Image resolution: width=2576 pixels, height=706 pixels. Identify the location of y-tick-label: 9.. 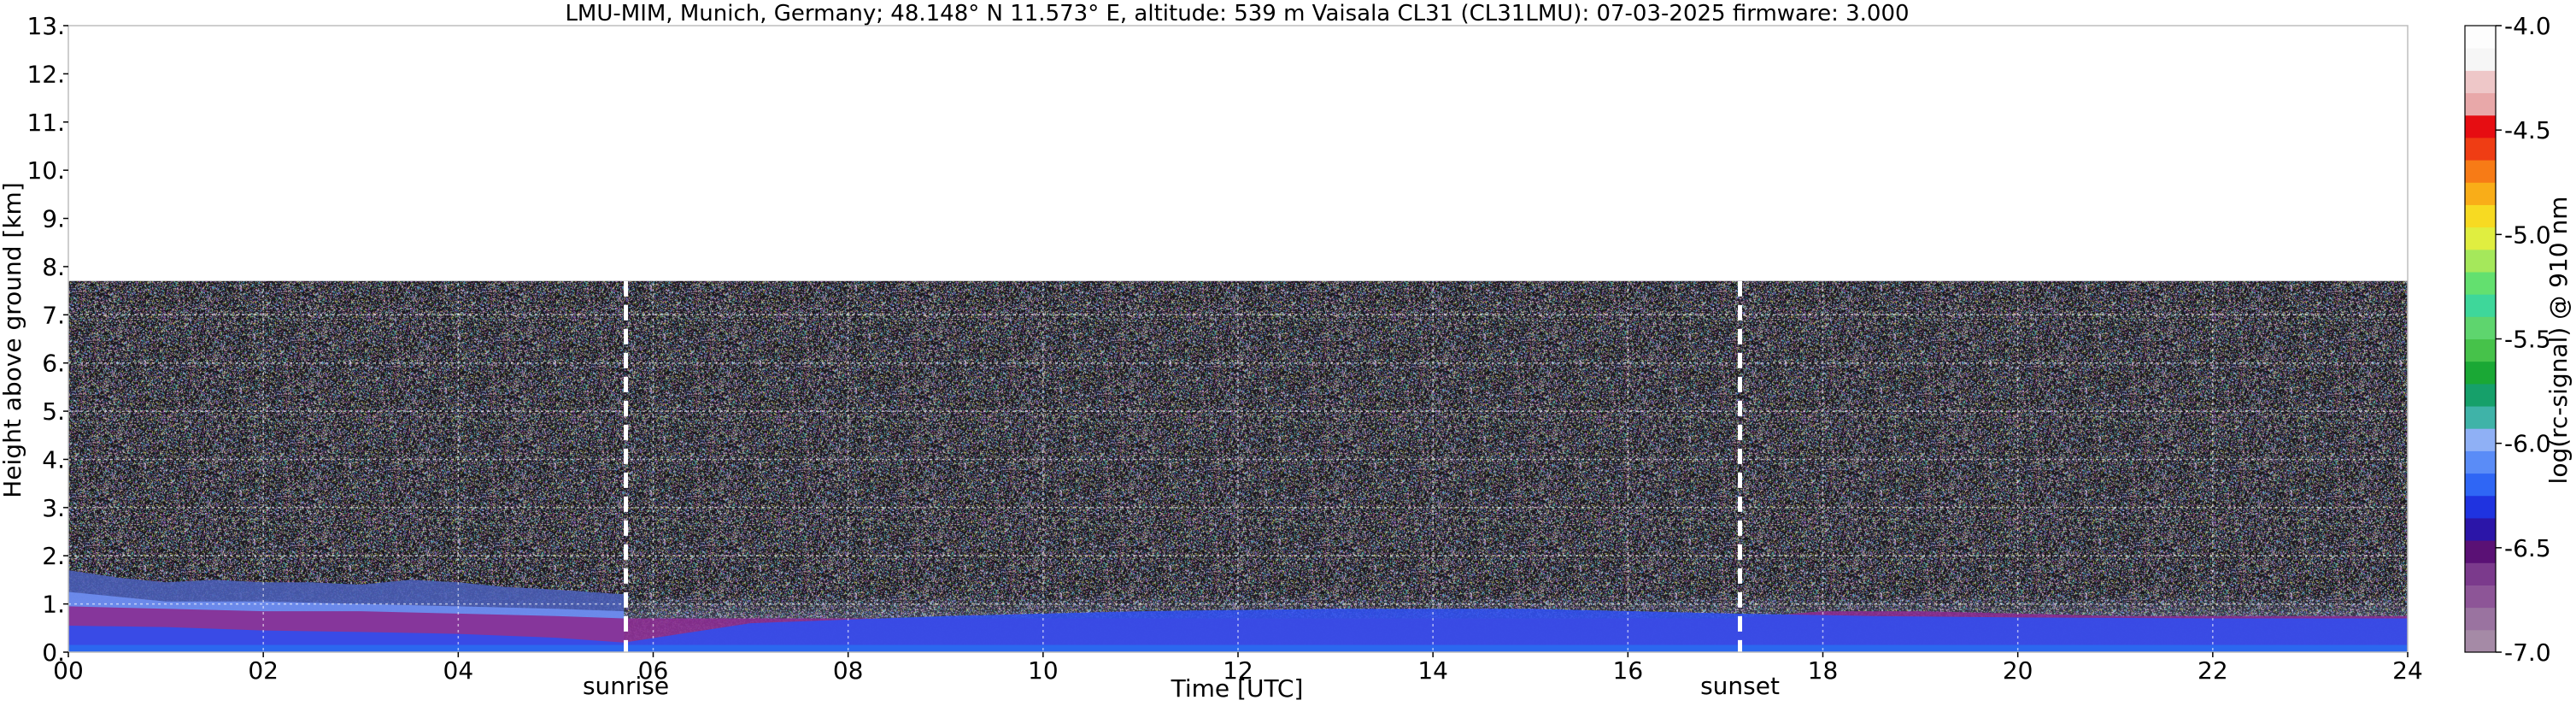
(53, 219).